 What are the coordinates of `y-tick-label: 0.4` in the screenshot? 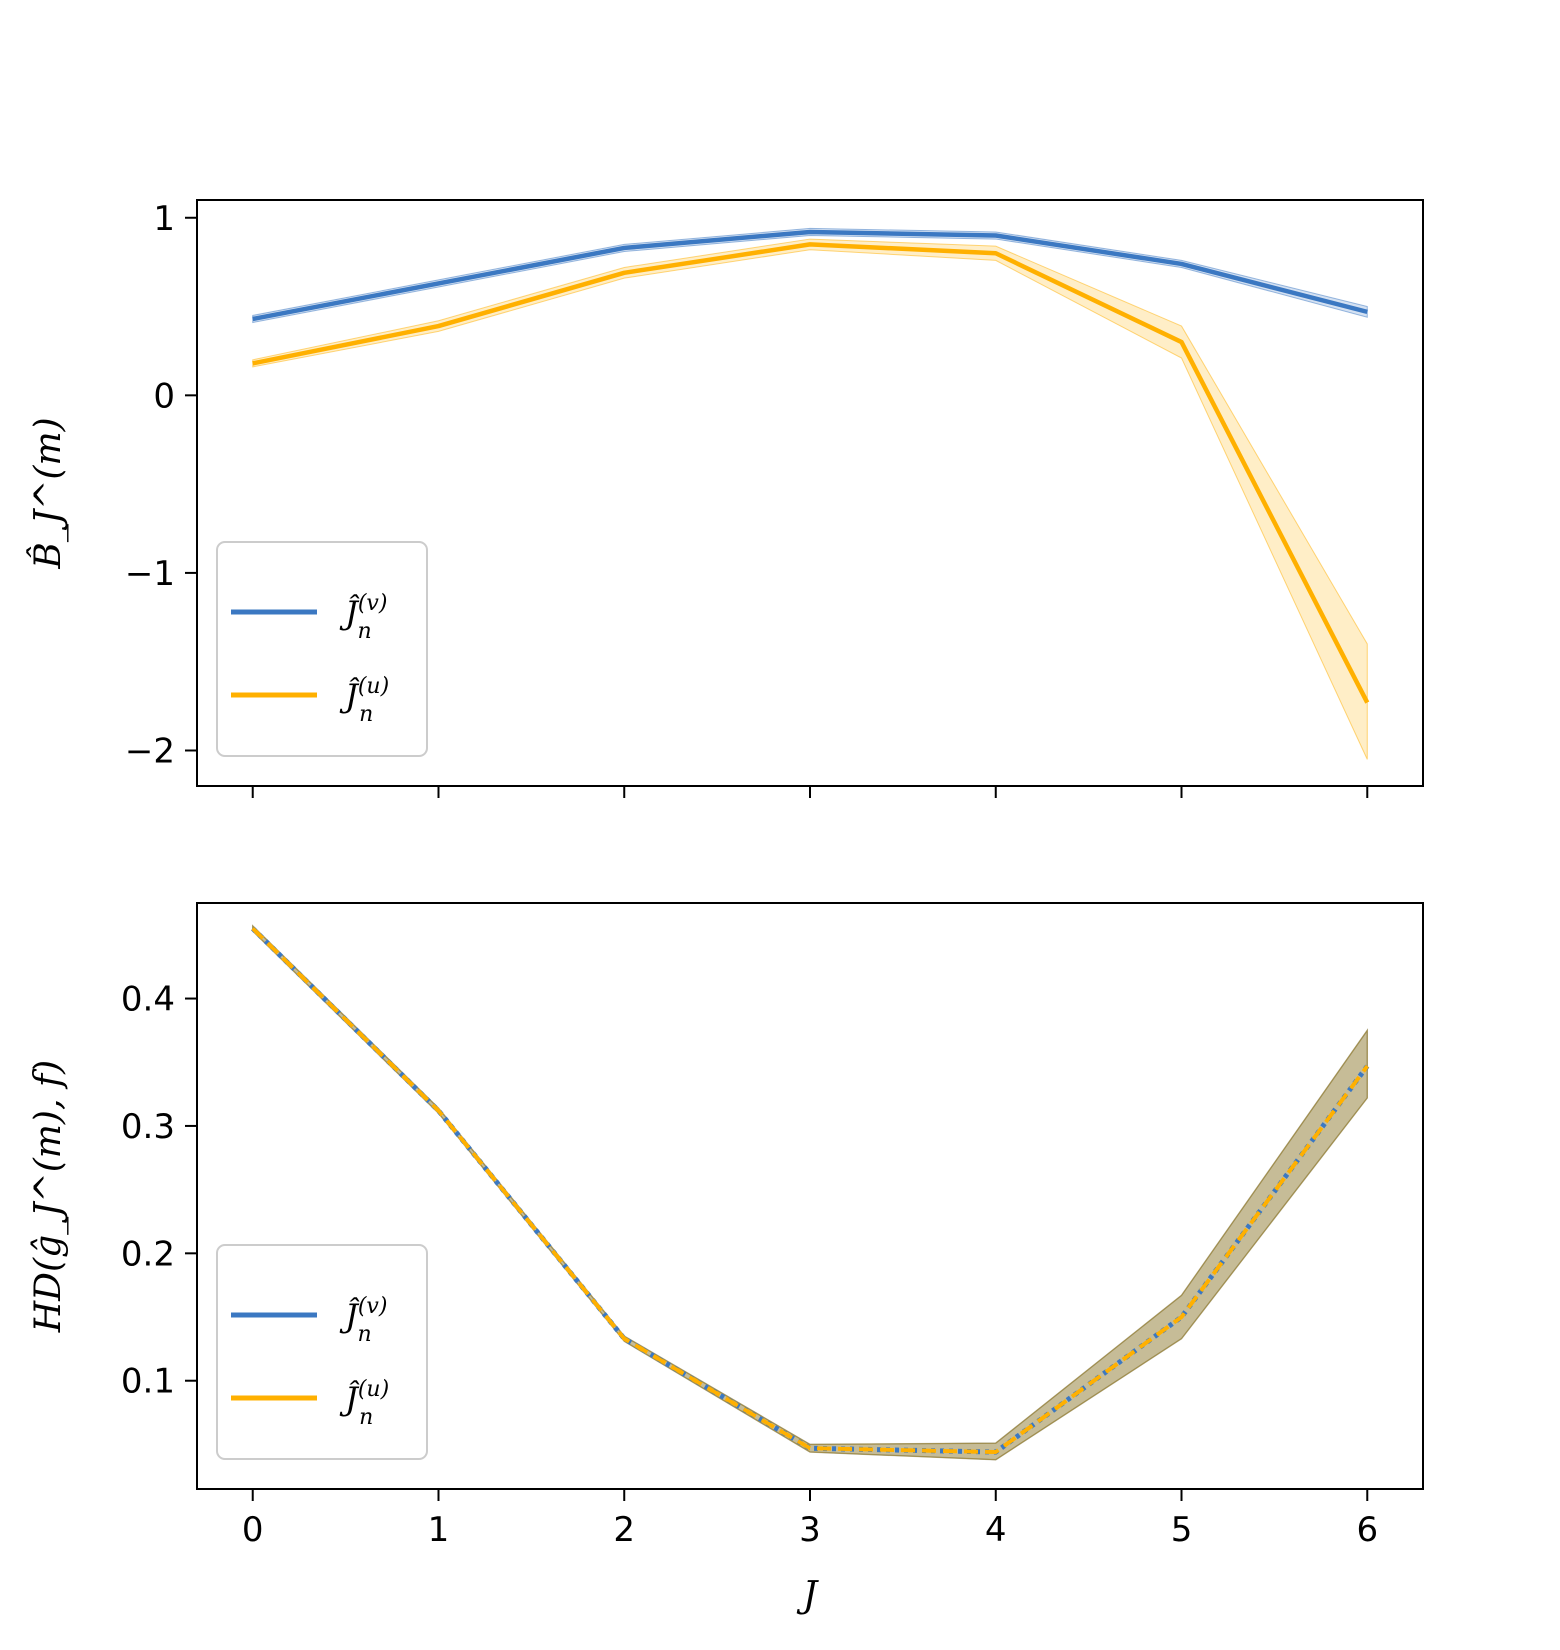 It's located at (148, 1000).